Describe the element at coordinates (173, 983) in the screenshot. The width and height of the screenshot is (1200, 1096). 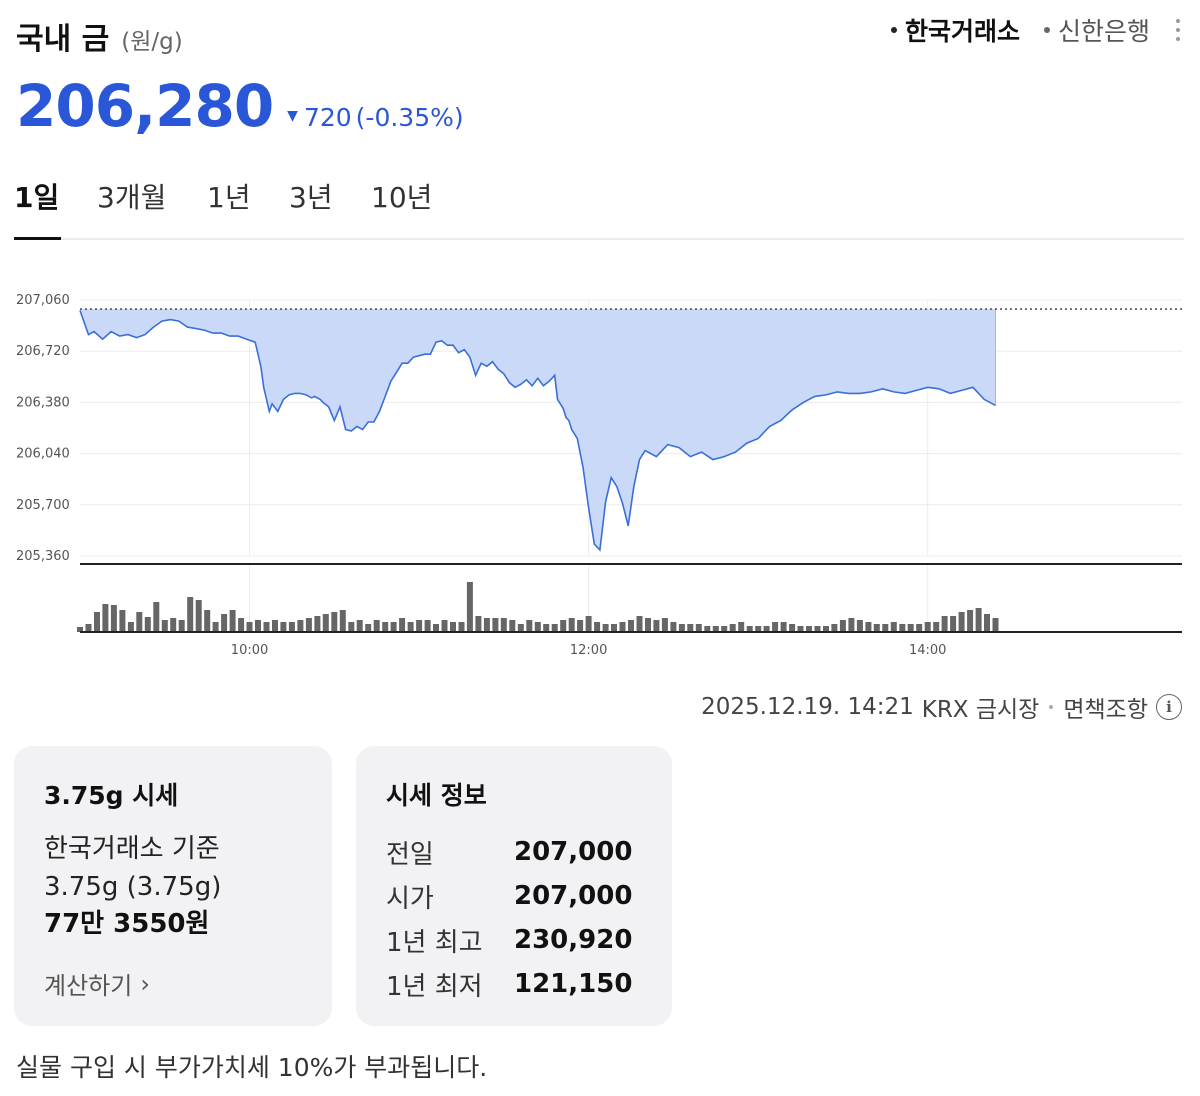
I see `calculate-link: 계산하기 ›` at that location.